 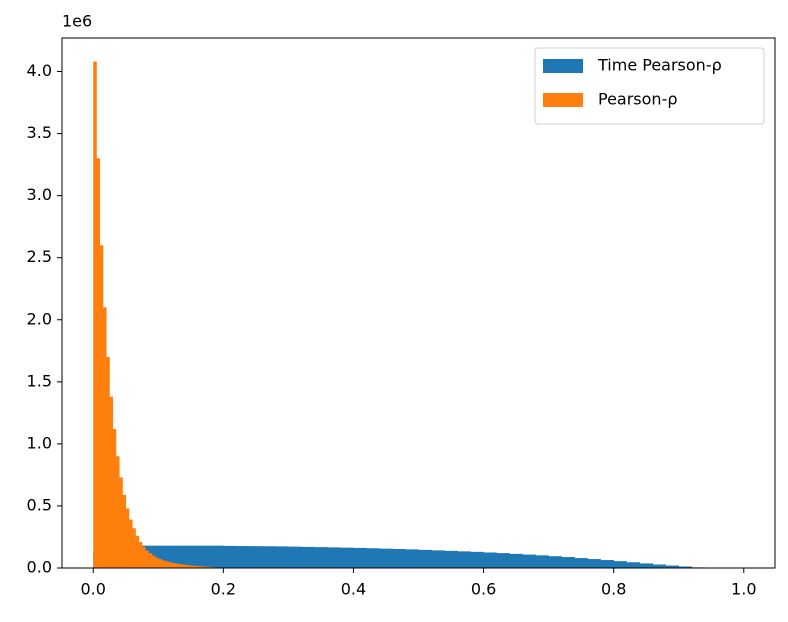 I want to click on y-tick-label: 3.5, so click(x=39, y=132).